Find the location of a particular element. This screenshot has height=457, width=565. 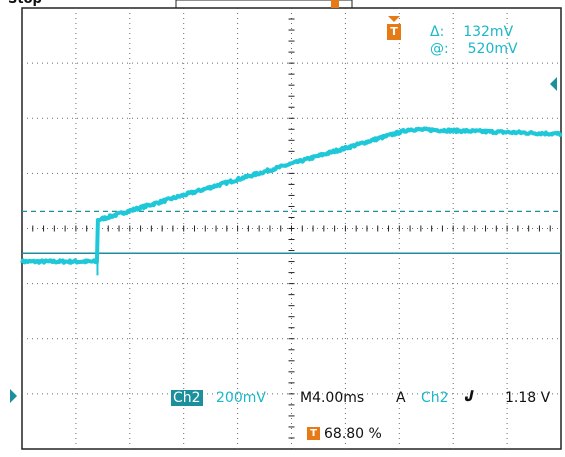

cursor-delta-value: 132mV is located at coordinates (488, 32).